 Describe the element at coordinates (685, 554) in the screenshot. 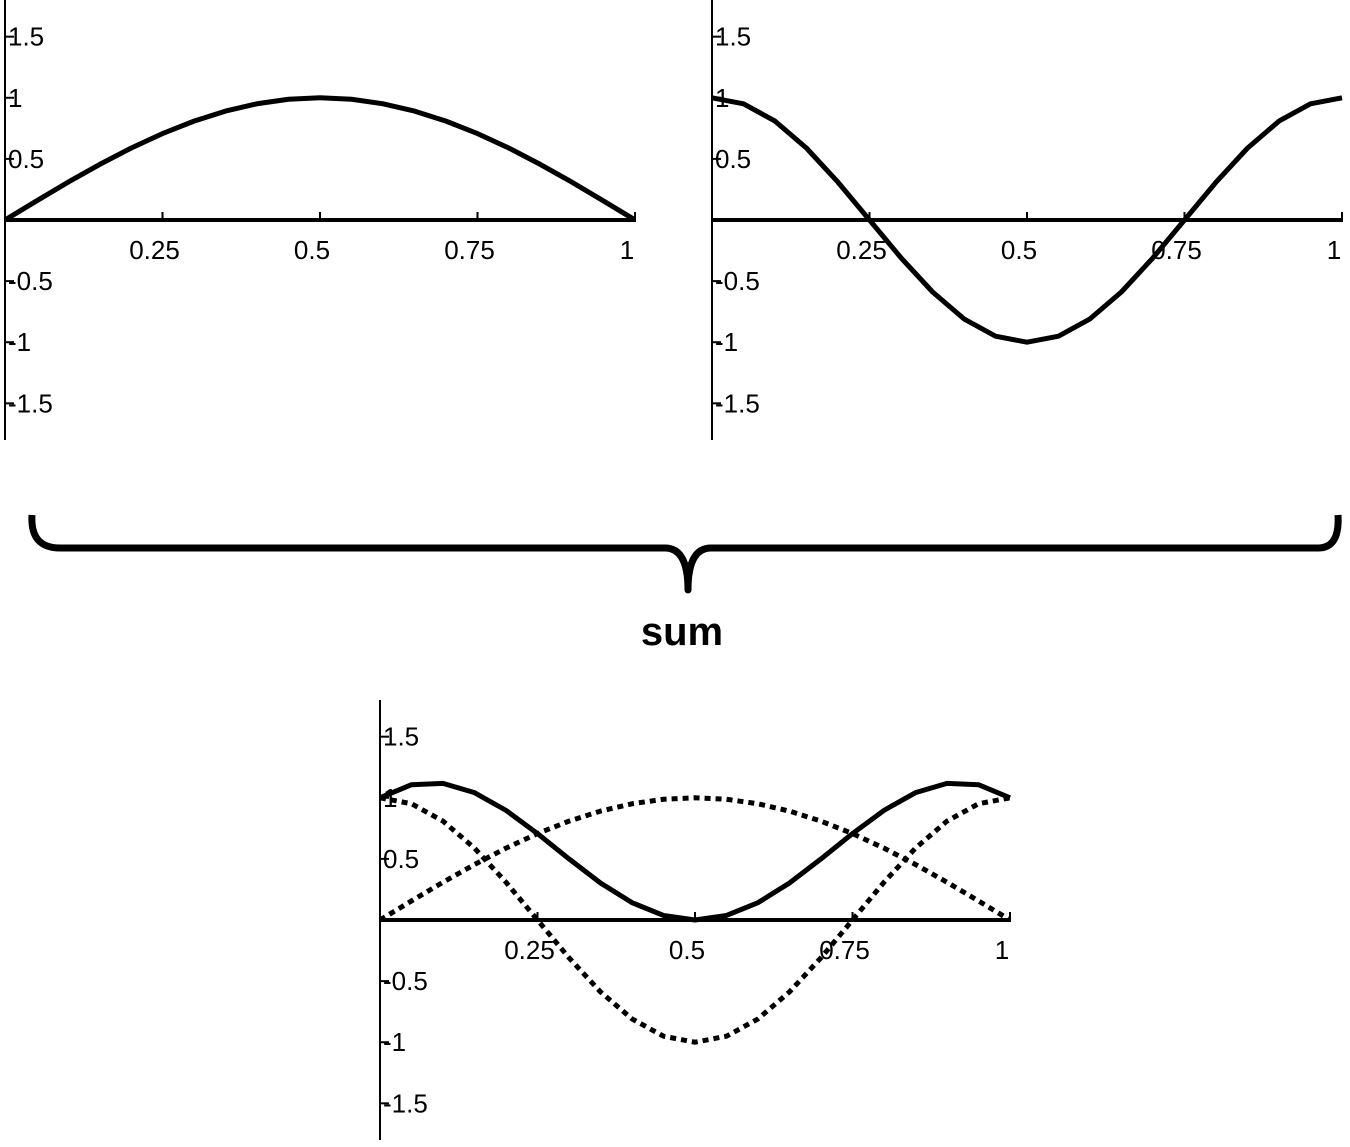

I see `brace` at that location.